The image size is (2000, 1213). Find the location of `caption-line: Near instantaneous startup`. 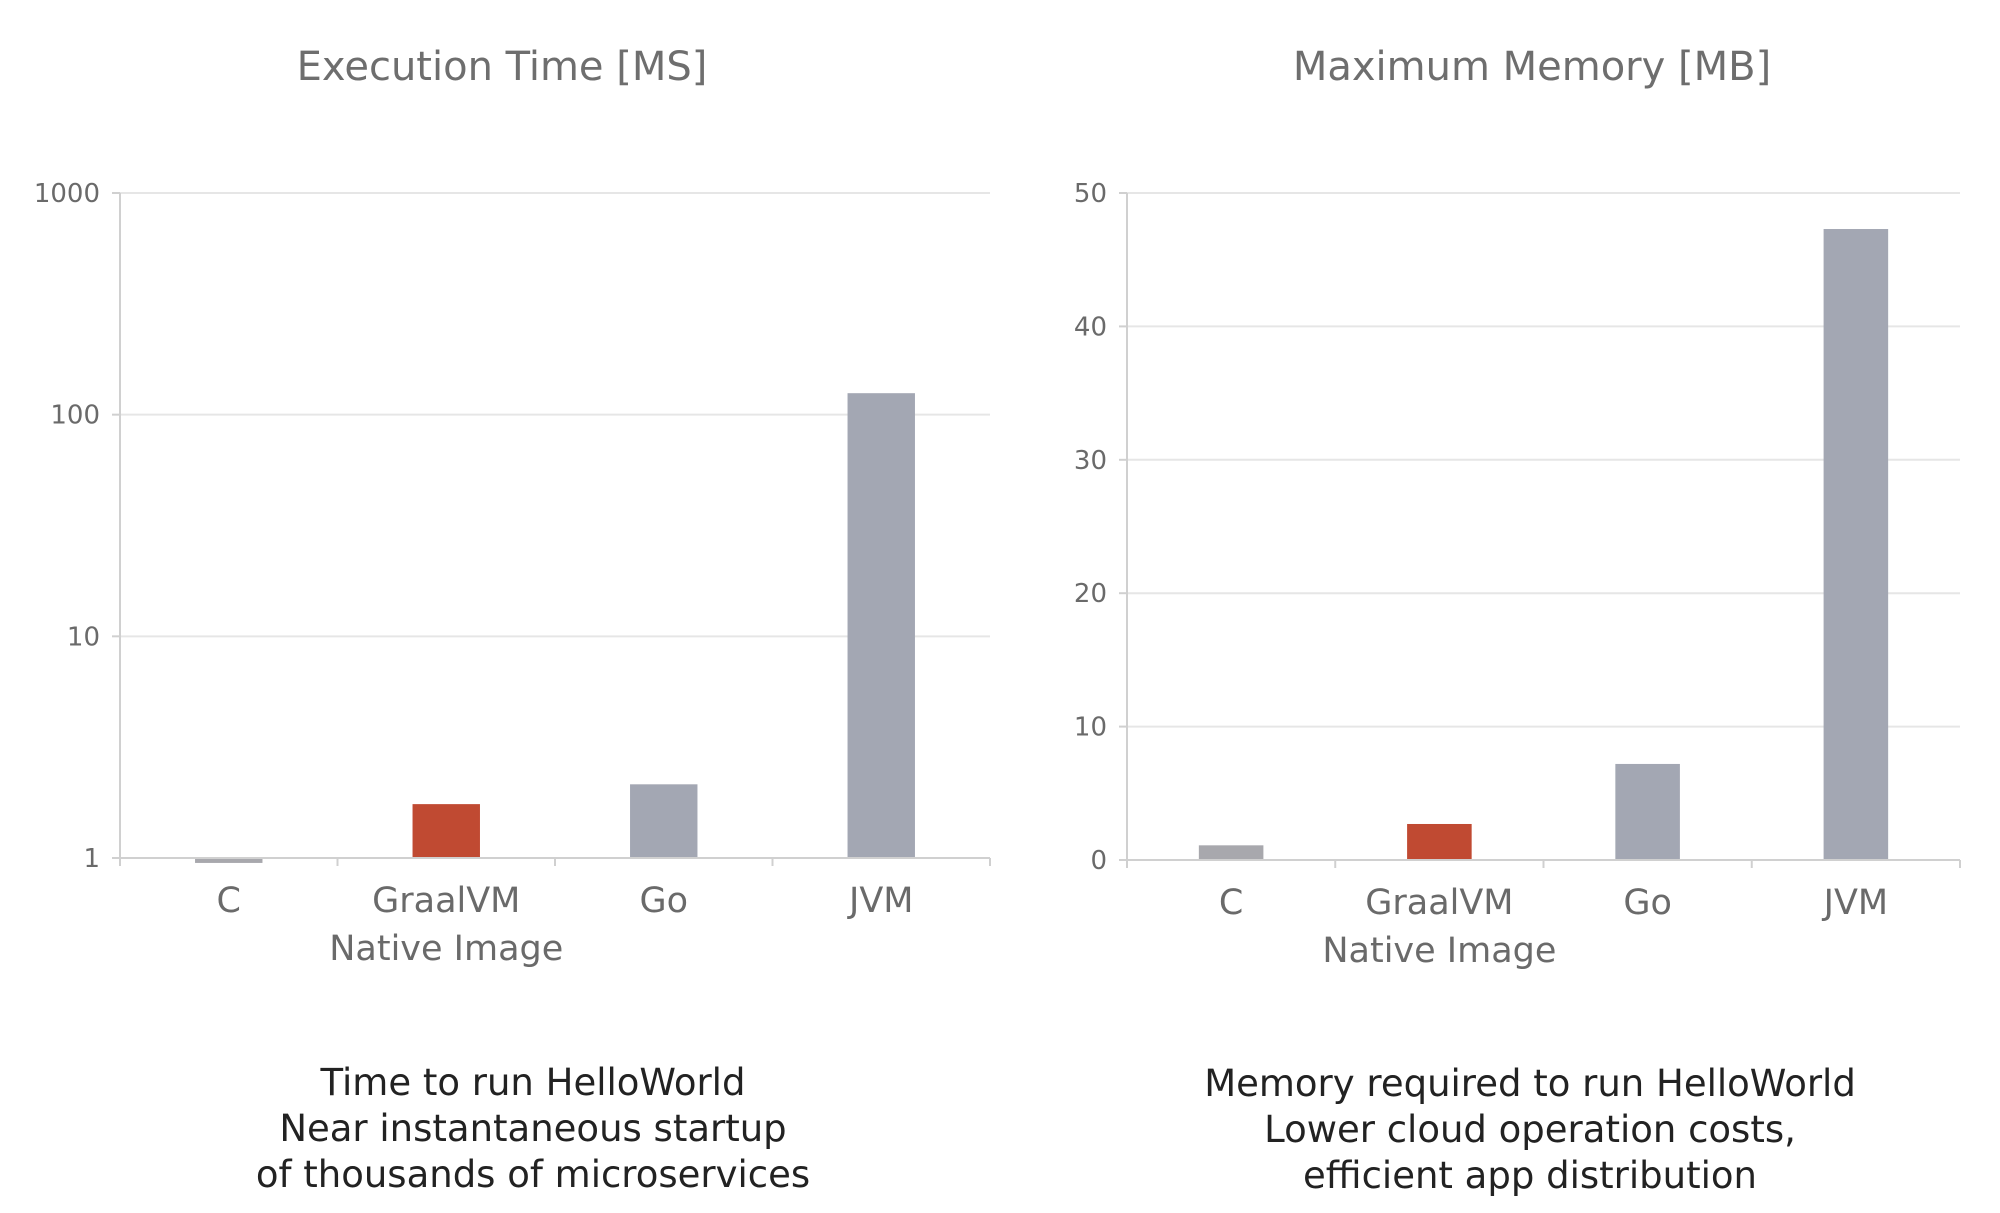

caption-line: Near instantaneous startup is located at coordinates (532, 1128).